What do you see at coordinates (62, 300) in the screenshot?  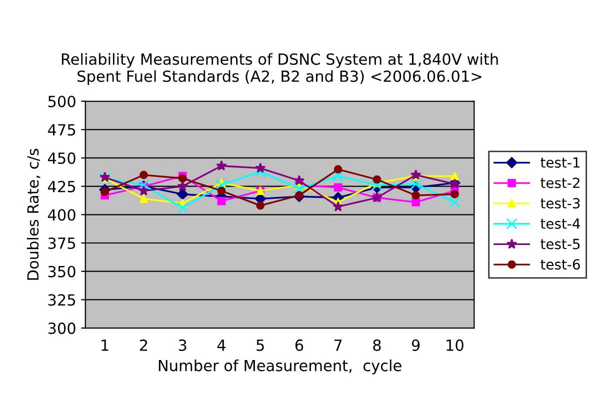 I see `y-tick-label: 325` at bounding box center [62, 300].